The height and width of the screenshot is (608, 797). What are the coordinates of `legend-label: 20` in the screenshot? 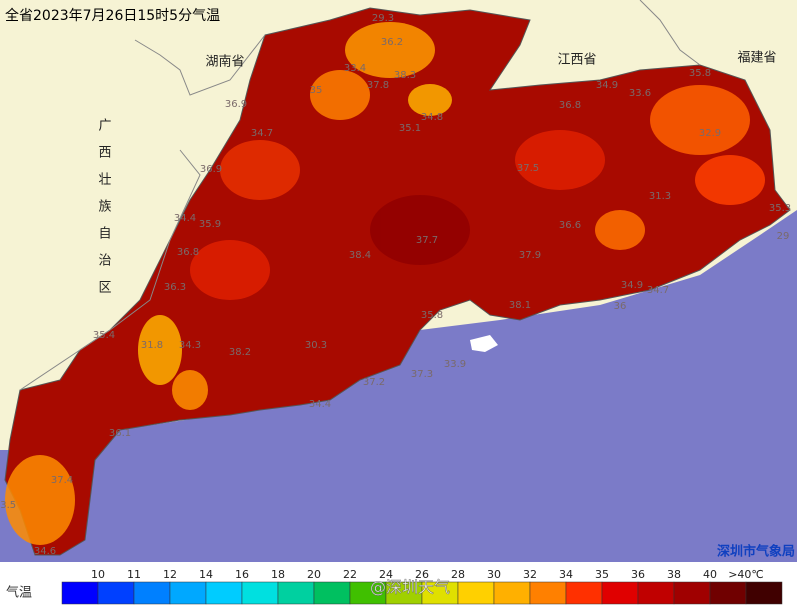 It's located at (314, 574).